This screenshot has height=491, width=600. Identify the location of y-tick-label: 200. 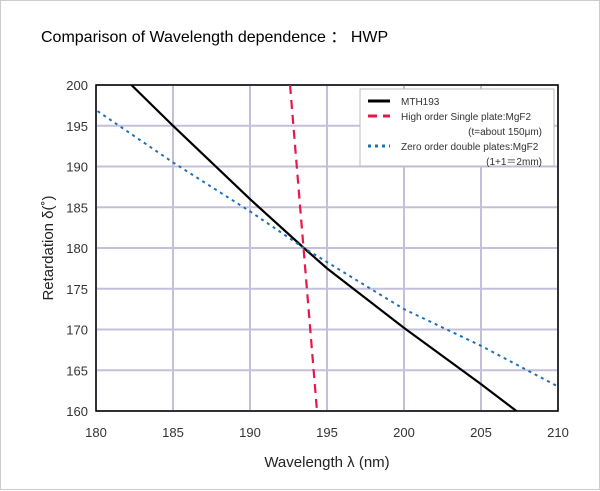
(77, 85).